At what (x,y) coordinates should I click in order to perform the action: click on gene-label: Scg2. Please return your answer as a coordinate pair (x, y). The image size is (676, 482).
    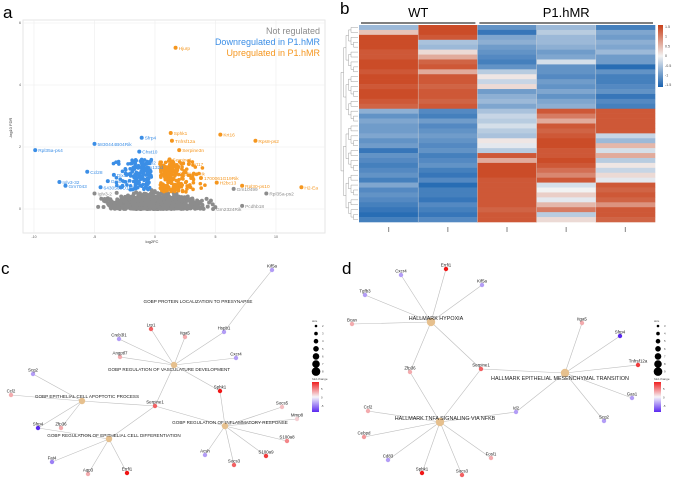
    Looking at the image, I should click on (604, 416).